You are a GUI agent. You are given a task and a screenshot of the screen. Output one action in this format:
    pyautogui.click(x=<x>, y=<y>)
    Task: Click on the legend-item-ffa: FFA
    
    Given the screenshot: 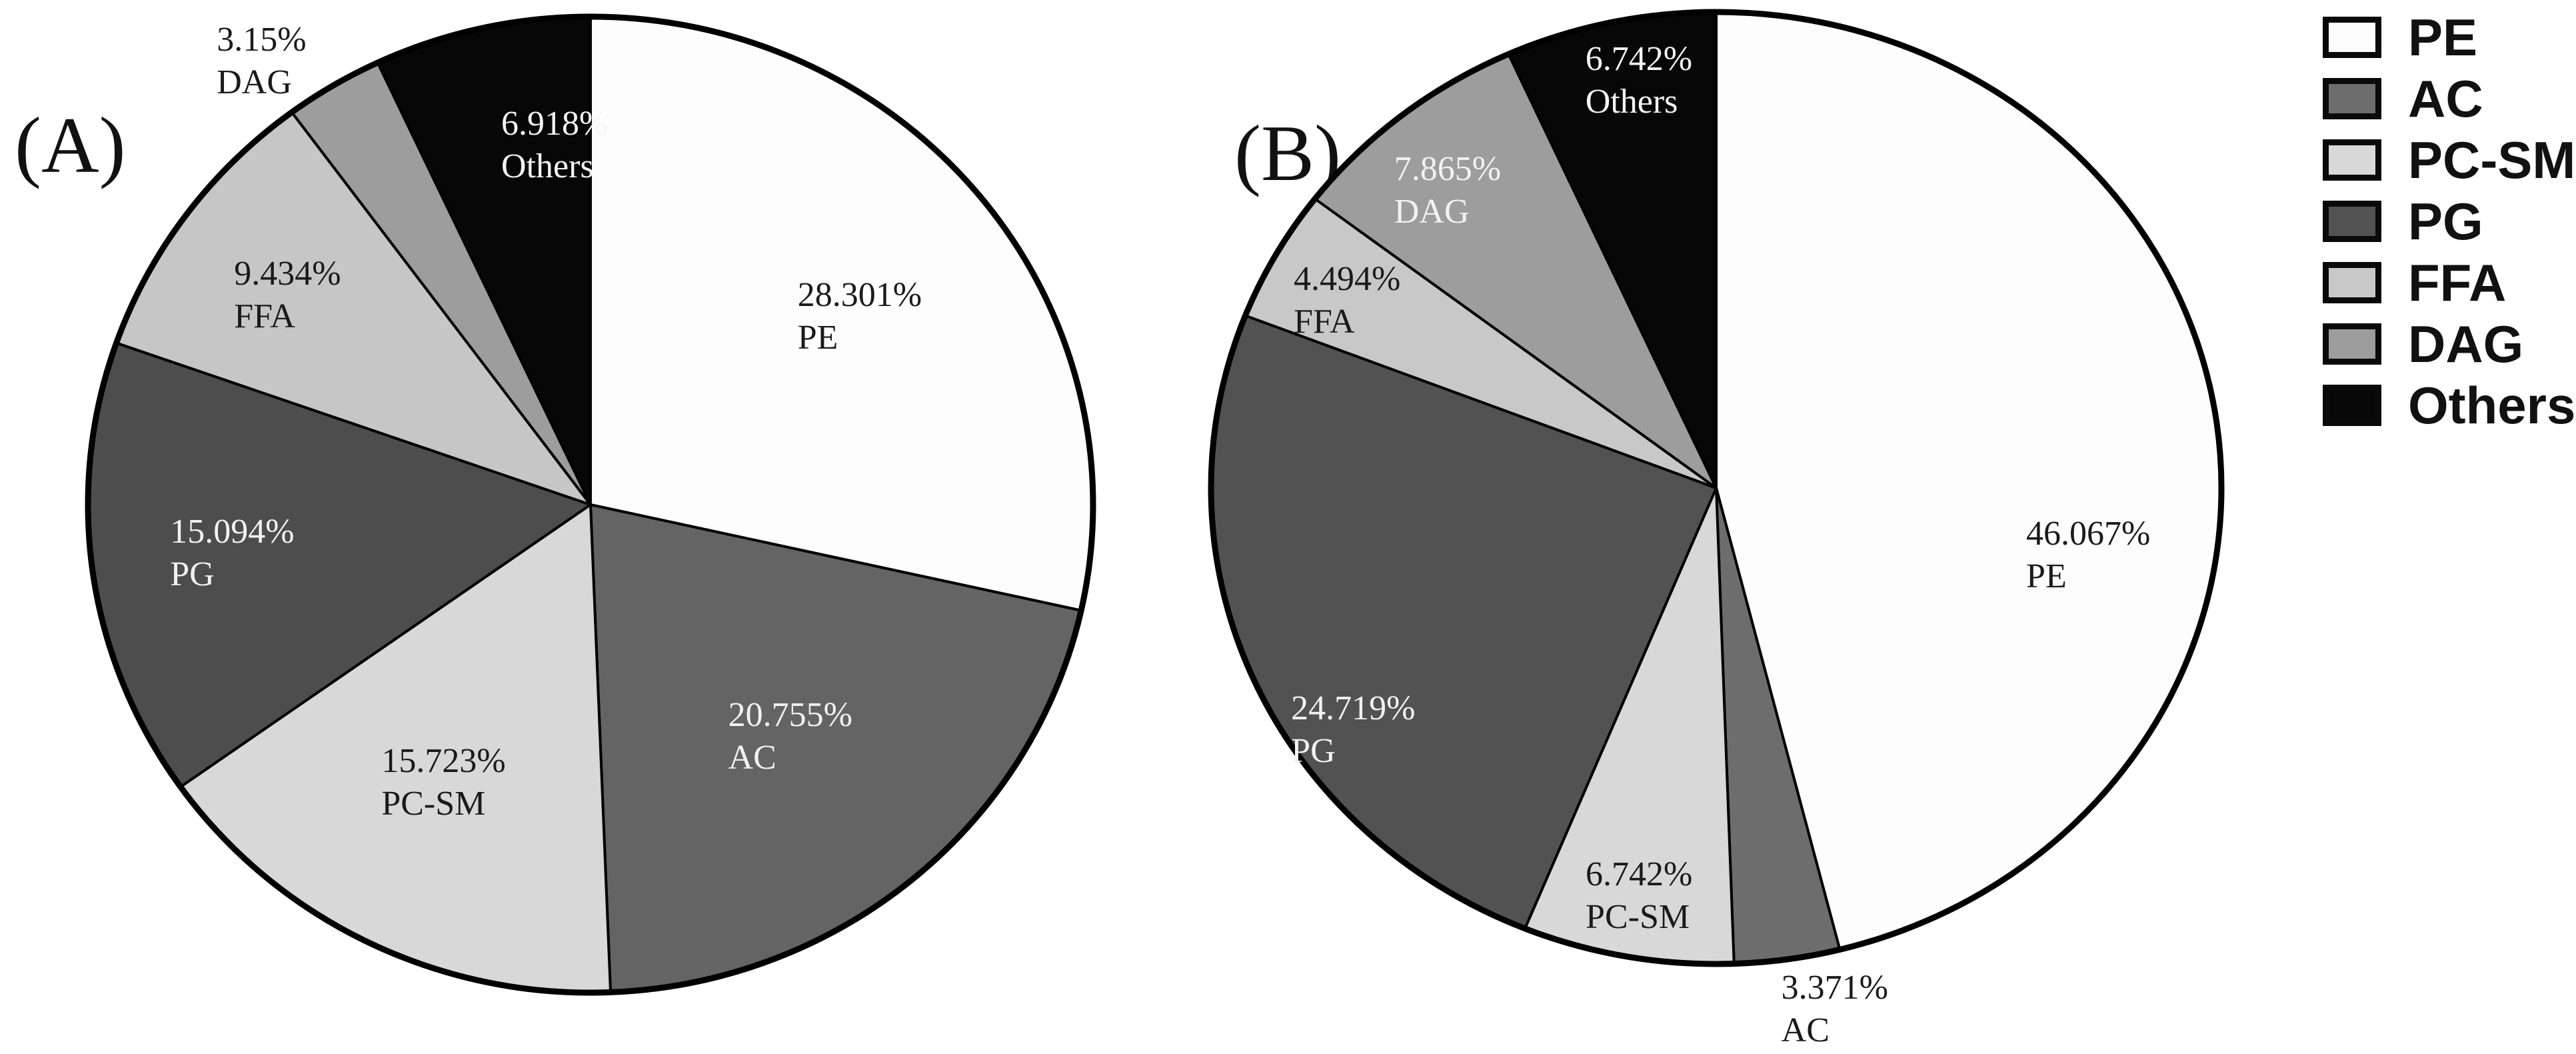 What is the action you would take?
    pyautogui.click(x=2449, y=283)
    